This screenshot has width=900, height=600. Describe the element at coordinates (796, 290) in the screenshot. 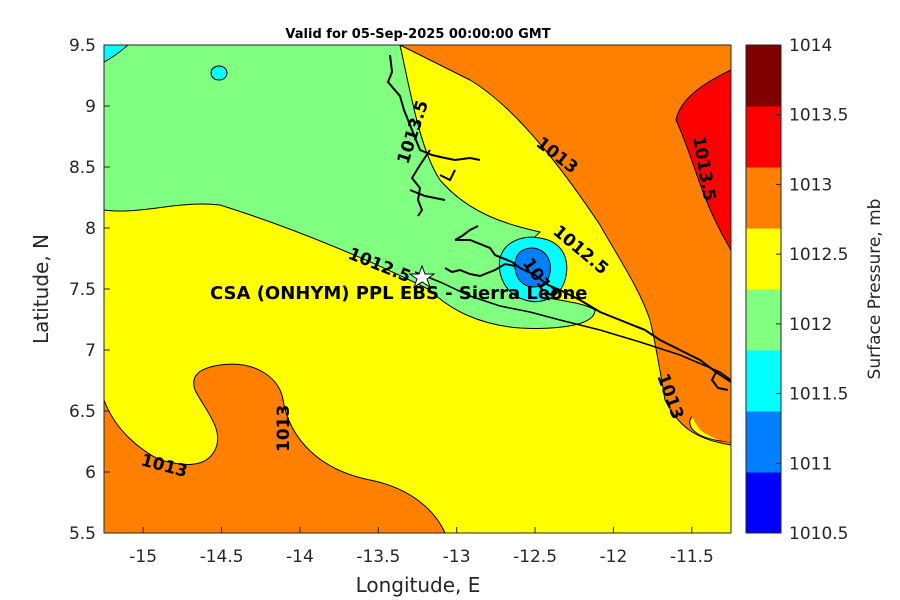

I see `colorbar: 1010.5 1011 1011.5 1012 1012.5 1013 1013.5 1014` at that location.